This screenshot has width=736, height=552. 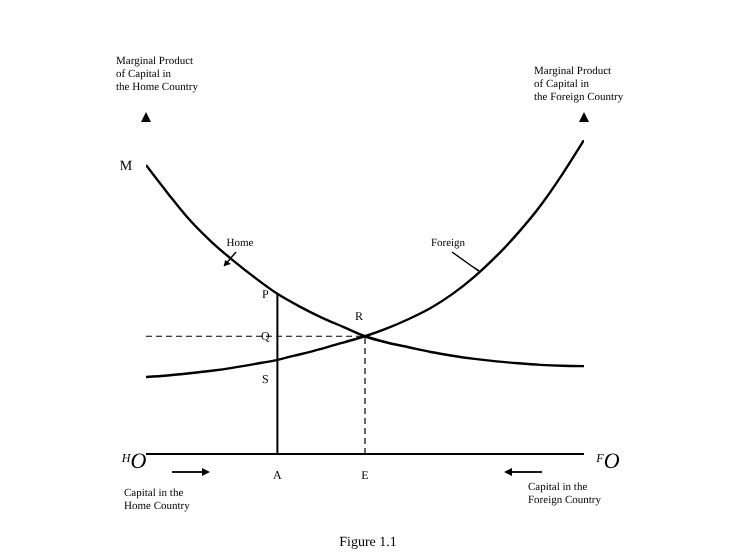 I want to click on text: $^{F}$O, so click(x=607, y=462).